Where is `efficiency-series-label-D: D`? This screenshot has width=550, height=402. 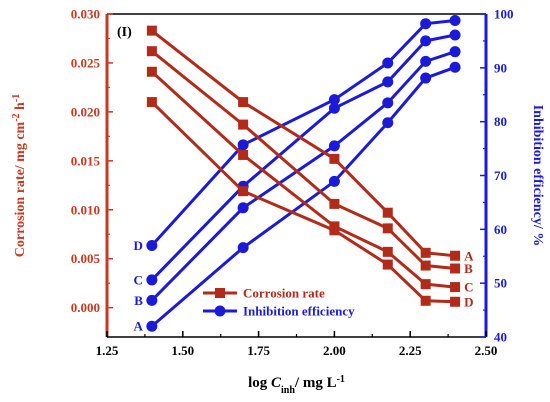
efficiency-series-label-D: D is located at coordinates (137, 245).